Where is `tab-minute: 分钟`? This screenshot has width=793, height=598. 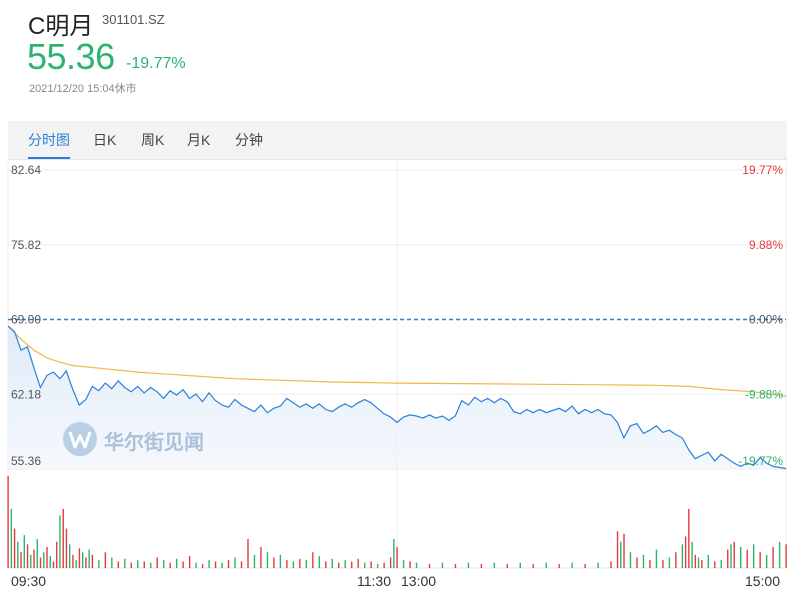
tab-minute: 分钟 is located at coordinates (249, 140).